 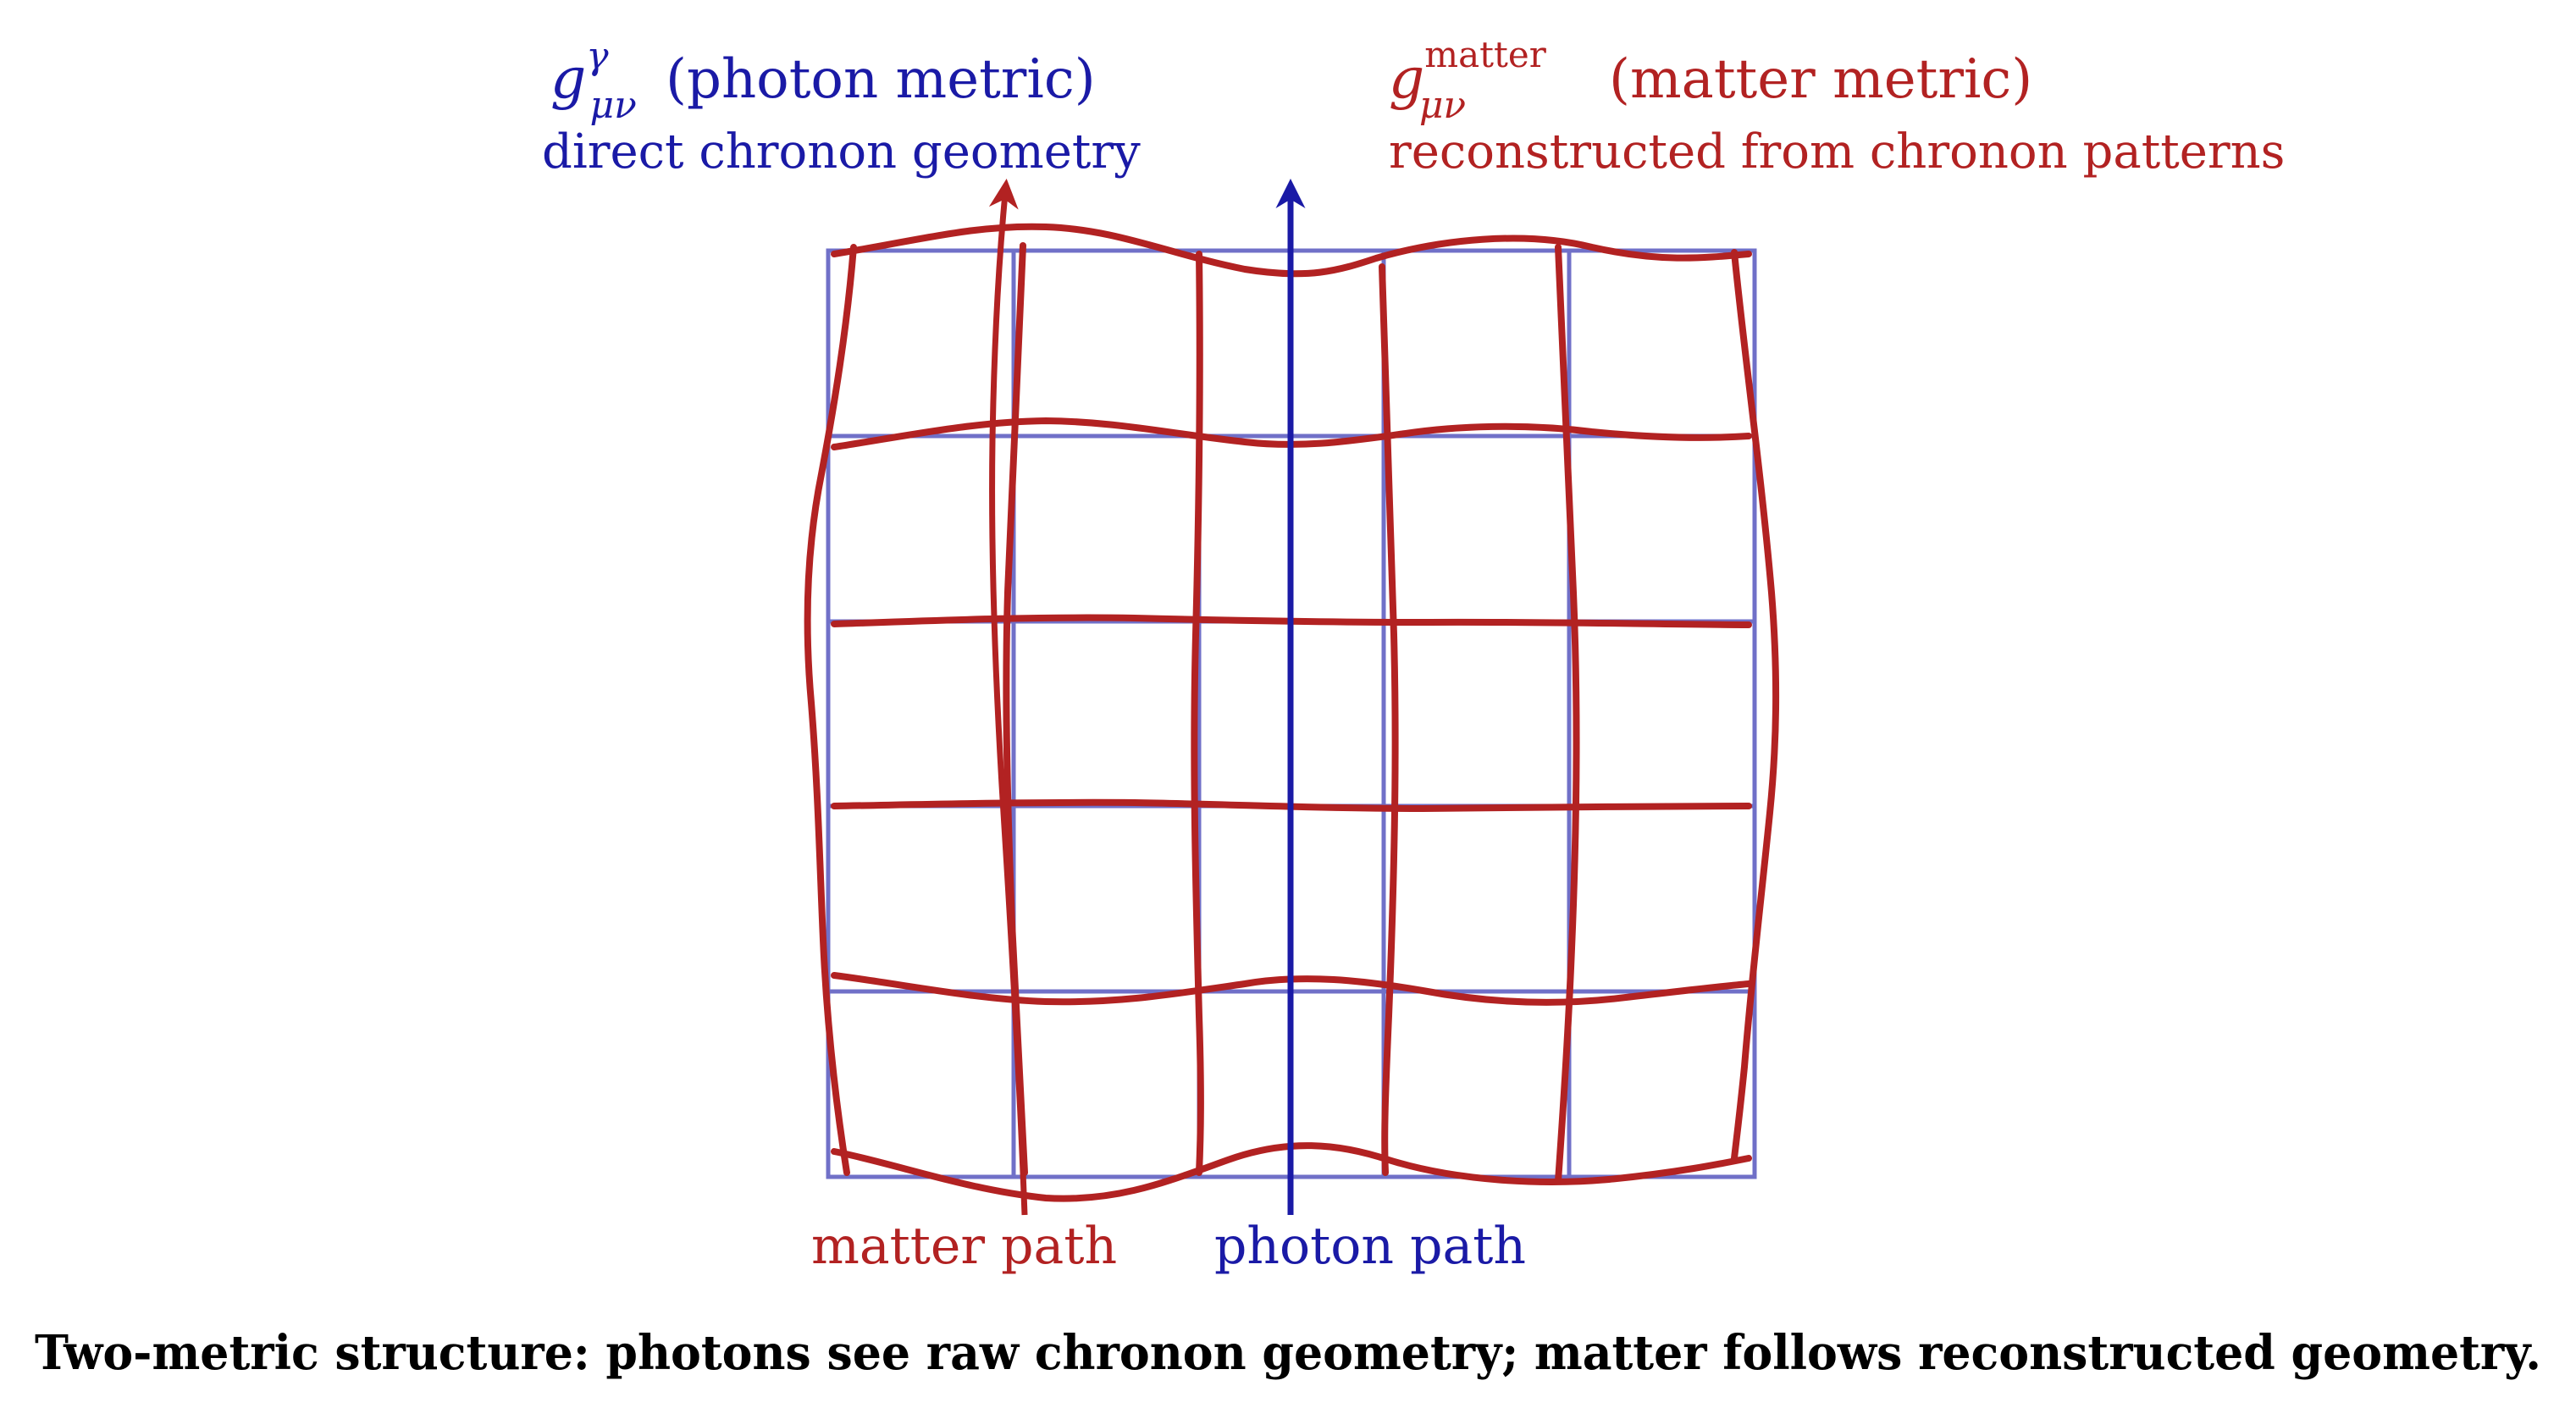 What do you see at coordinates (597, 57) in the screenshot?
I see `photon-metric-sup: γ` at bounding box center [597, 57].